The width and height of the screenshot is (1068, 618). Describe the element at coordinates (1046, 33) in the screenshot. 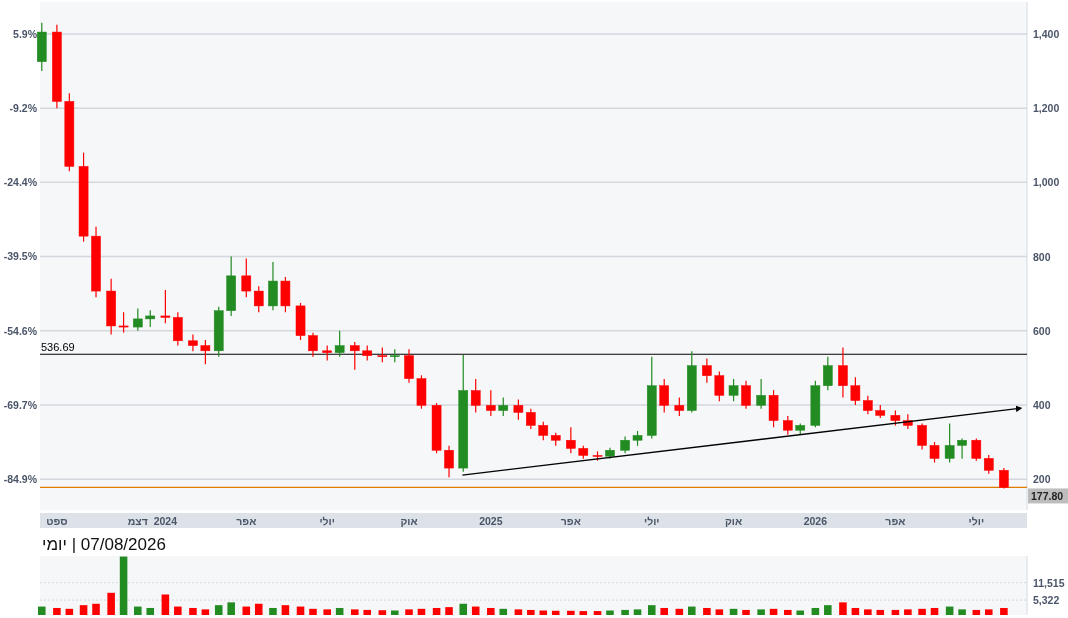

I see `y-tick-label: 1,400` at that location.